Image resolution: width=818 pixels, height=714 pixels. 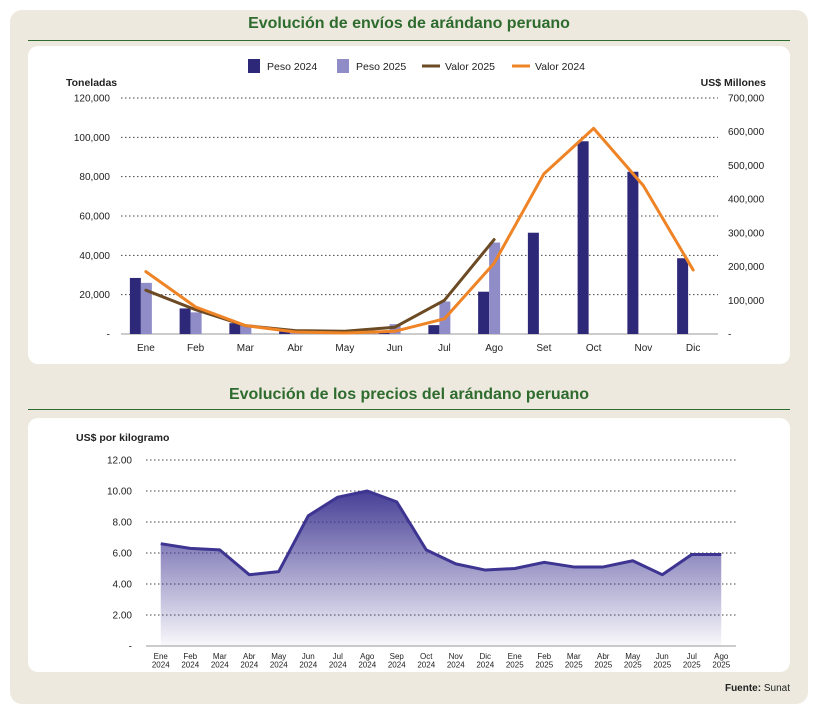 I want to click on x-tick-label: Jun, so click(x=395, y=348).